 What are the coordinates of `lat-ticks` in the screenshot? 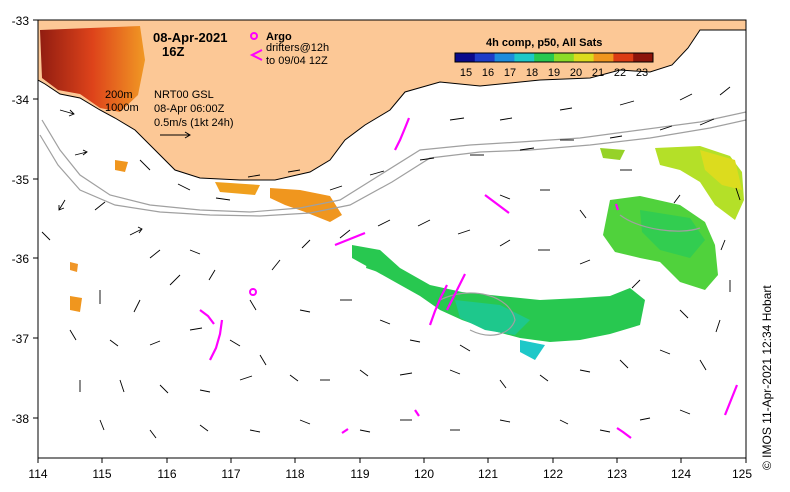 It's located at (35, 219).